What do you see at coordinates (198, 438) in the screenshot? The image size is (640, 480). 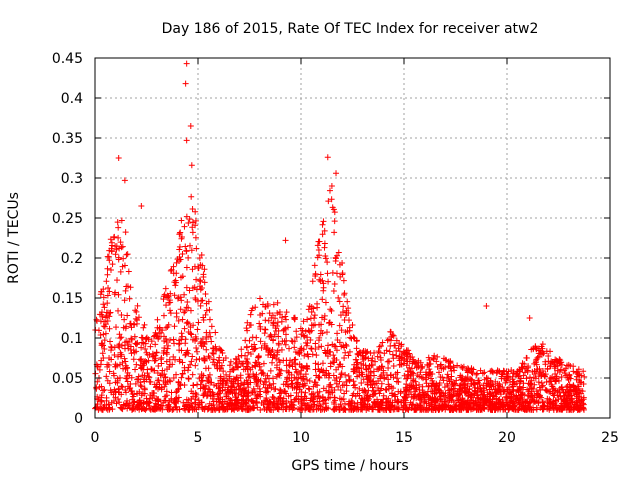 I see `x-tick-label: 5` at bounding box center [198, 438].